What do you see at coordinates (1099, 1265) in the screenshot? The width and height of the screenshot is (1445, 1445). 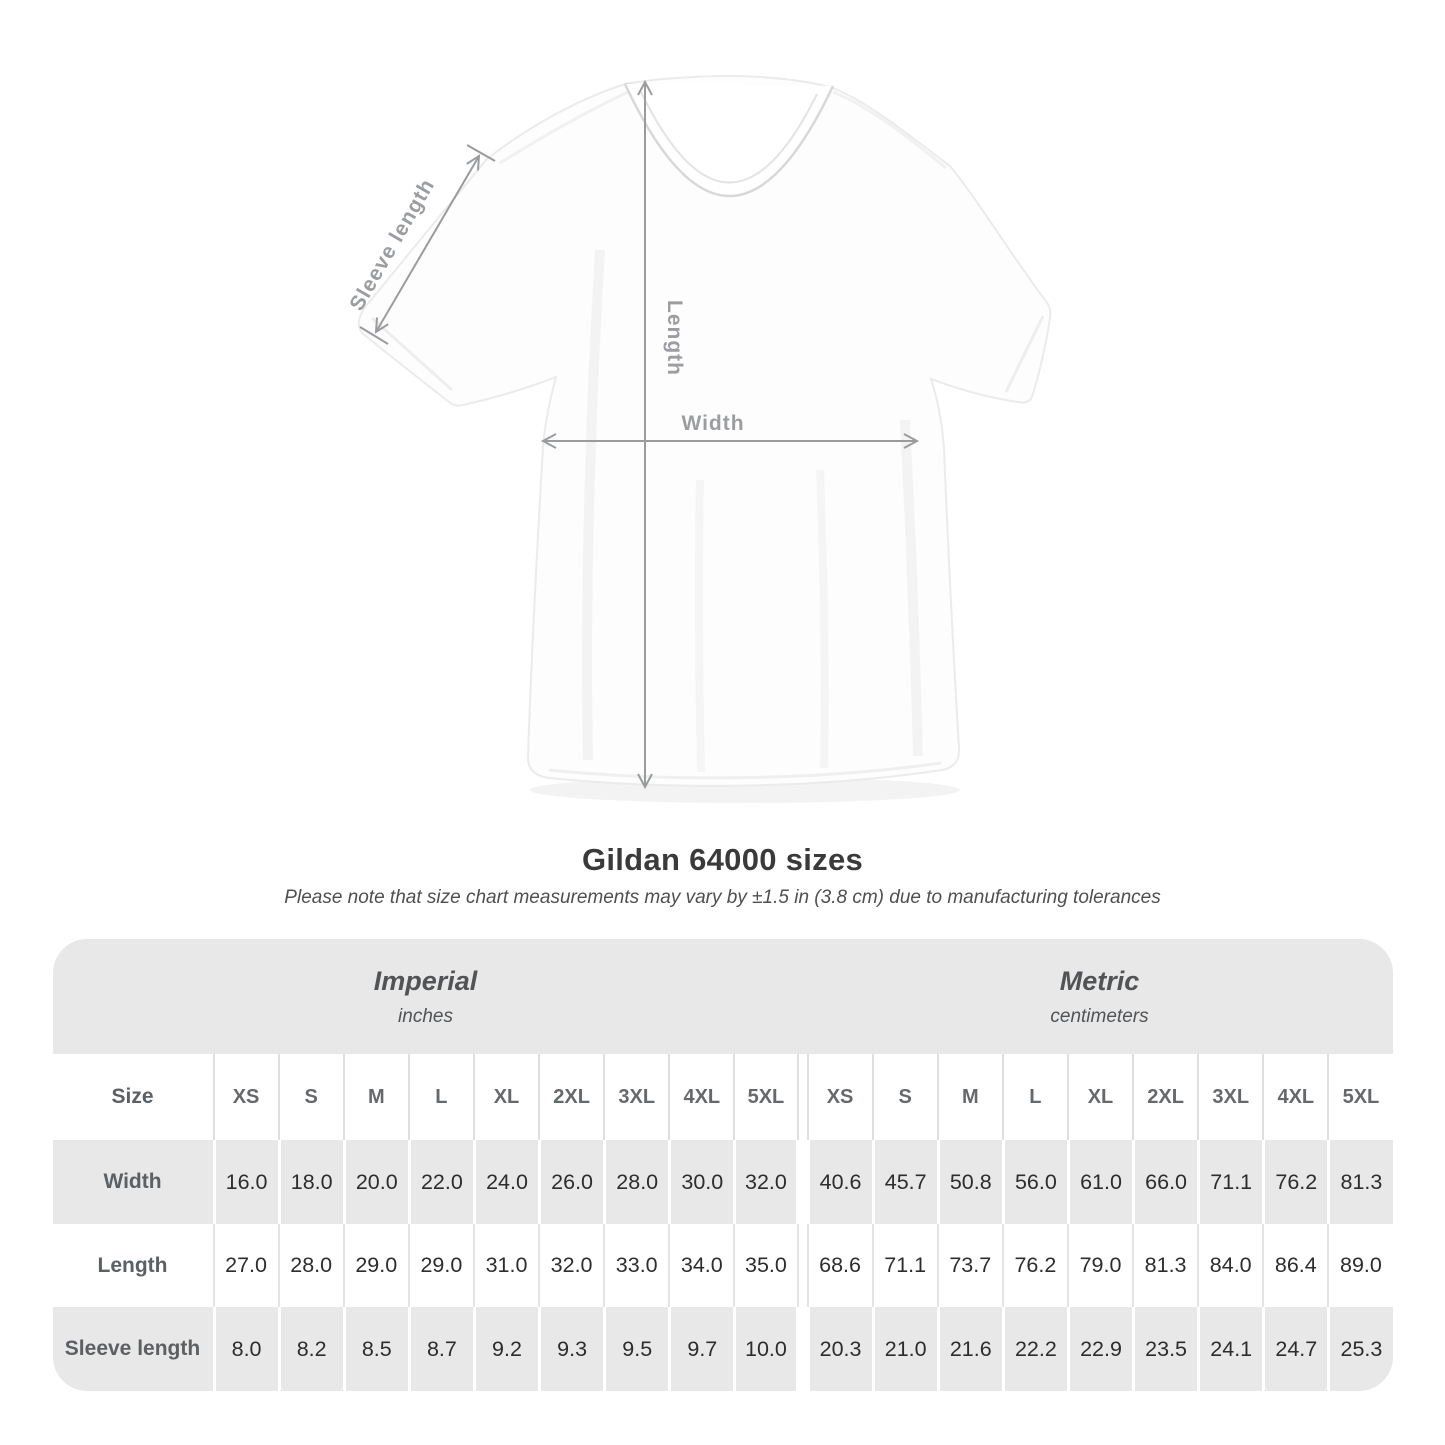 I see `table-cell-metric: 79.0` at bounding box center [1099, 1265].